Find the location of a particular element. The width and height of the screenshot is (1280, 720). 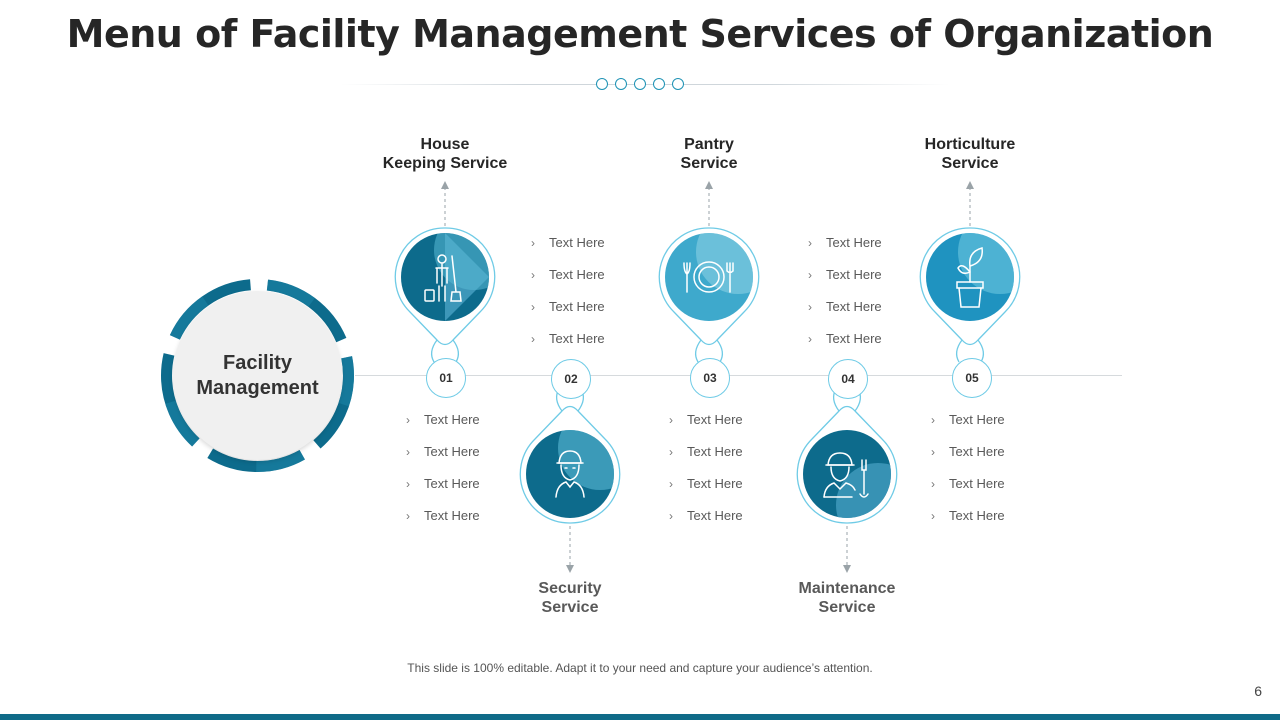

security-guard-icon is located at coordinates (570, 474).